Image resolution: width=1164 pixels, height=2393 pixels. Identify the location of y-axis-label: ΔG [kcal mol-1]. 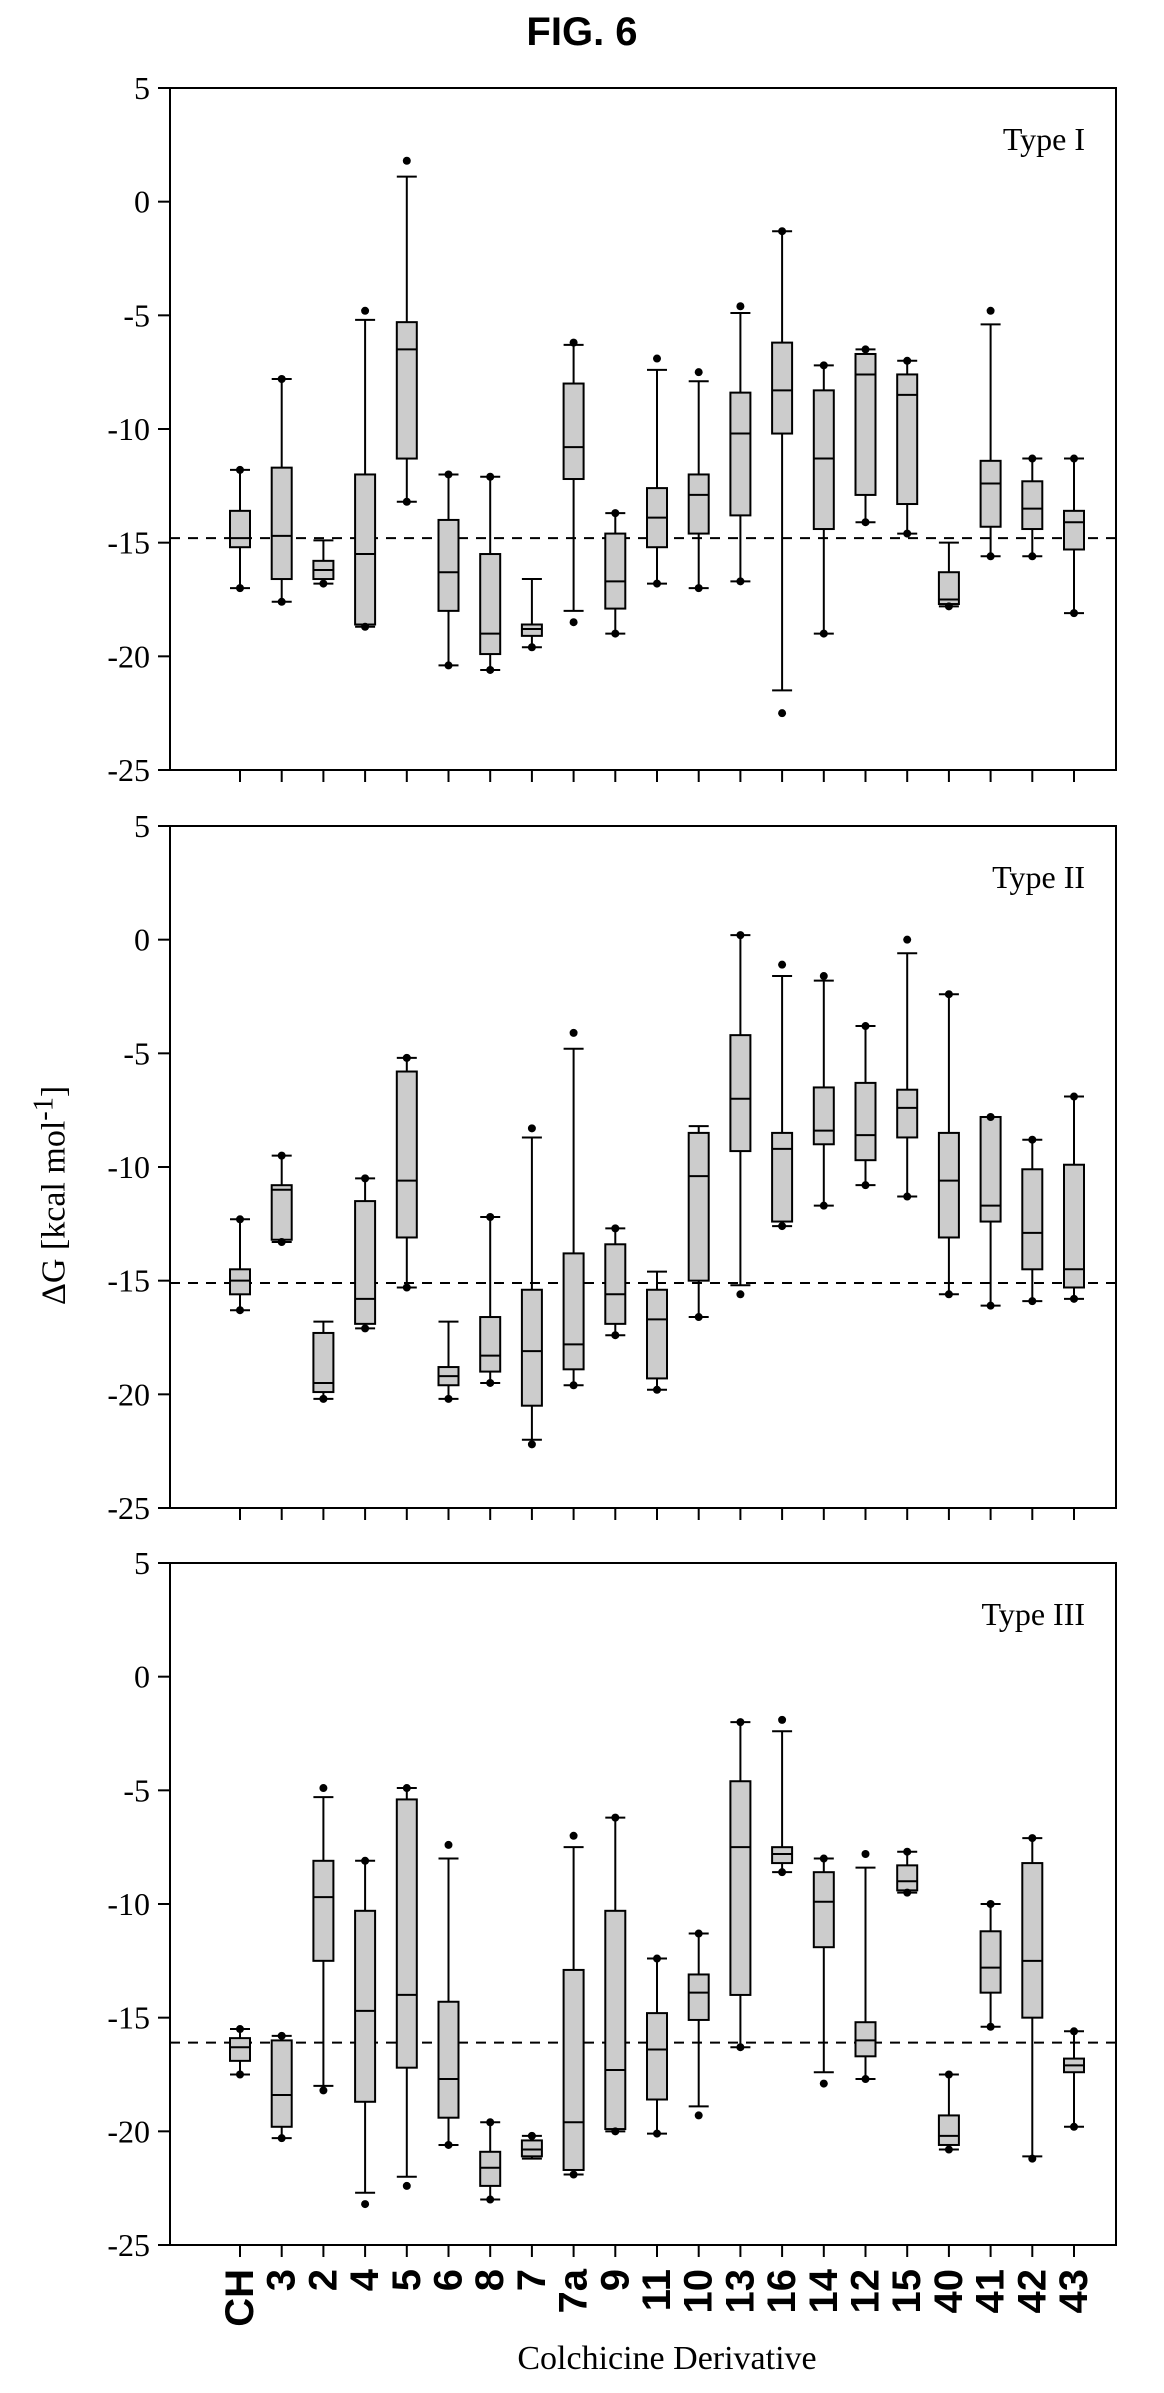
(50, 1195).